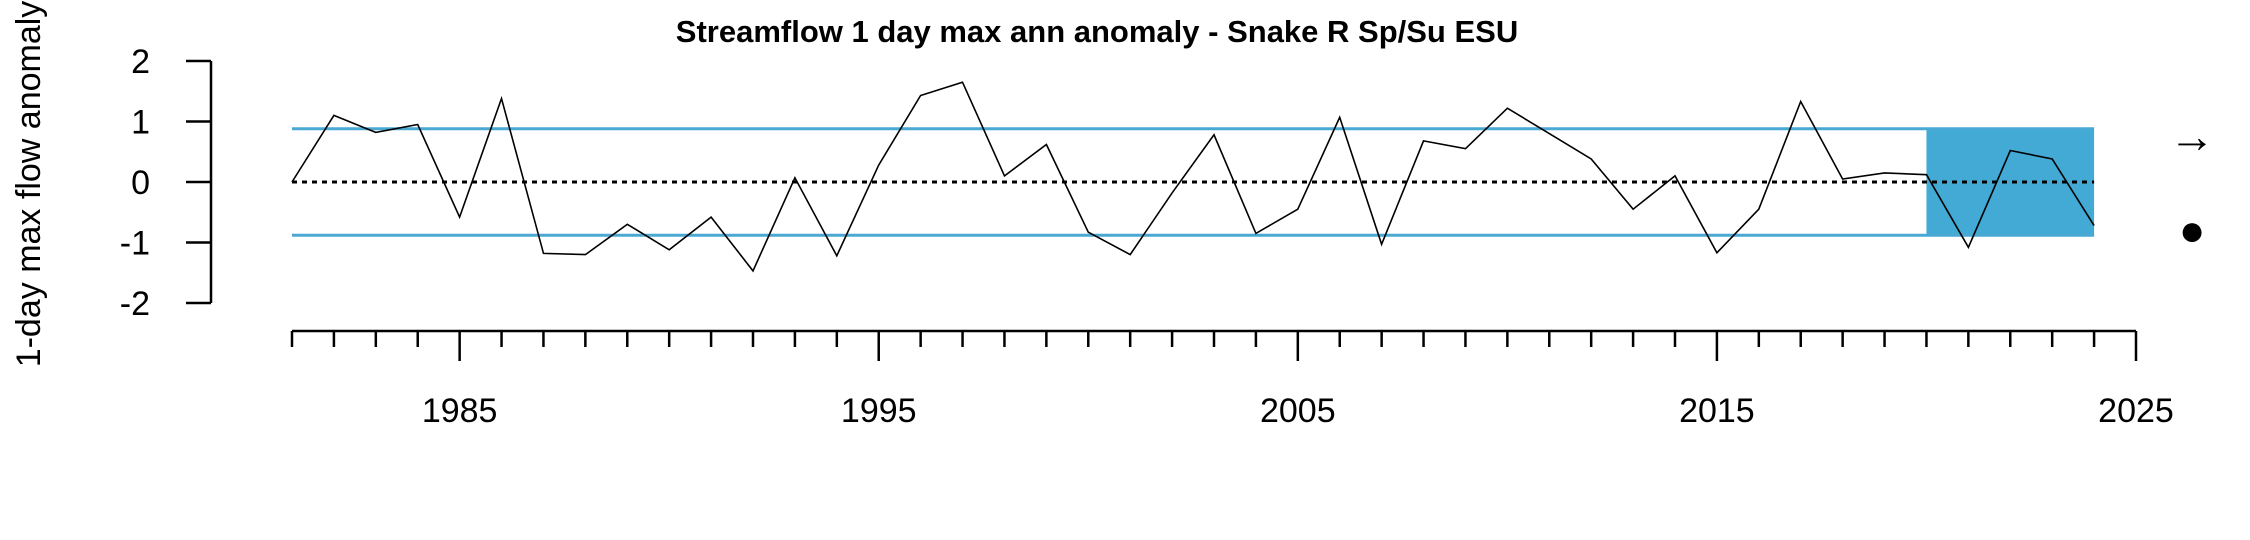 The width and height of the screenshot is (2250, 540). Describe the element at coordinates (140, 62) in the screenshot. I see `y-tick-label: 2` at that location.